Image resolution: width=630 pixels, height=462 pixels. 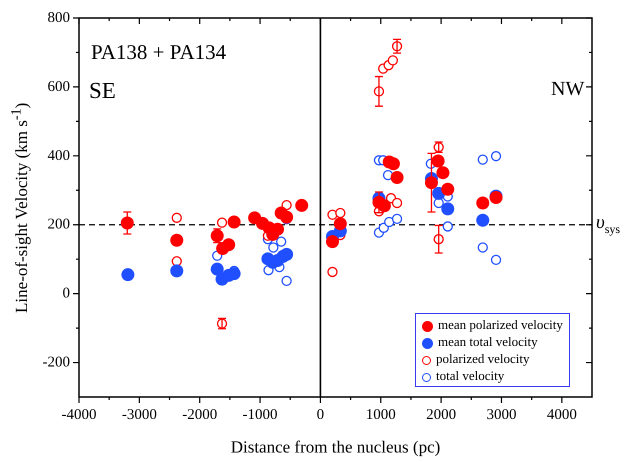 What do you see at coordinates (260, 414) in the screenshot?
I see `x-tick-label: -1000` at bounding box center [260, 414].